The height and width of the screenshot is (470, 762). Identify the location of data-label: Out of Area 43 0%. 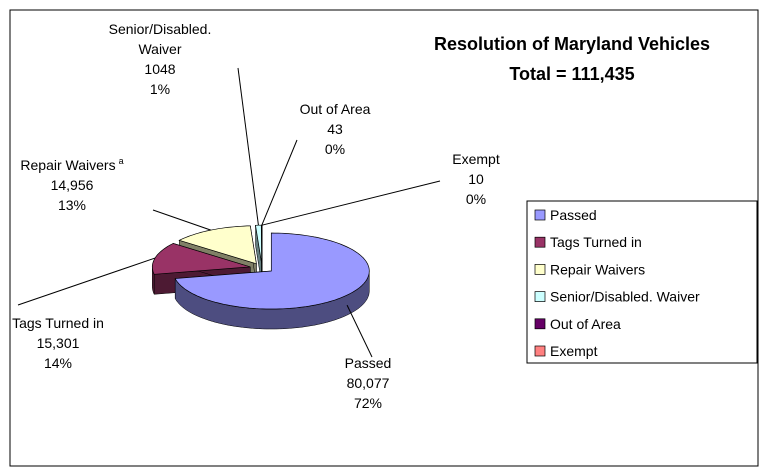
(335, 129).